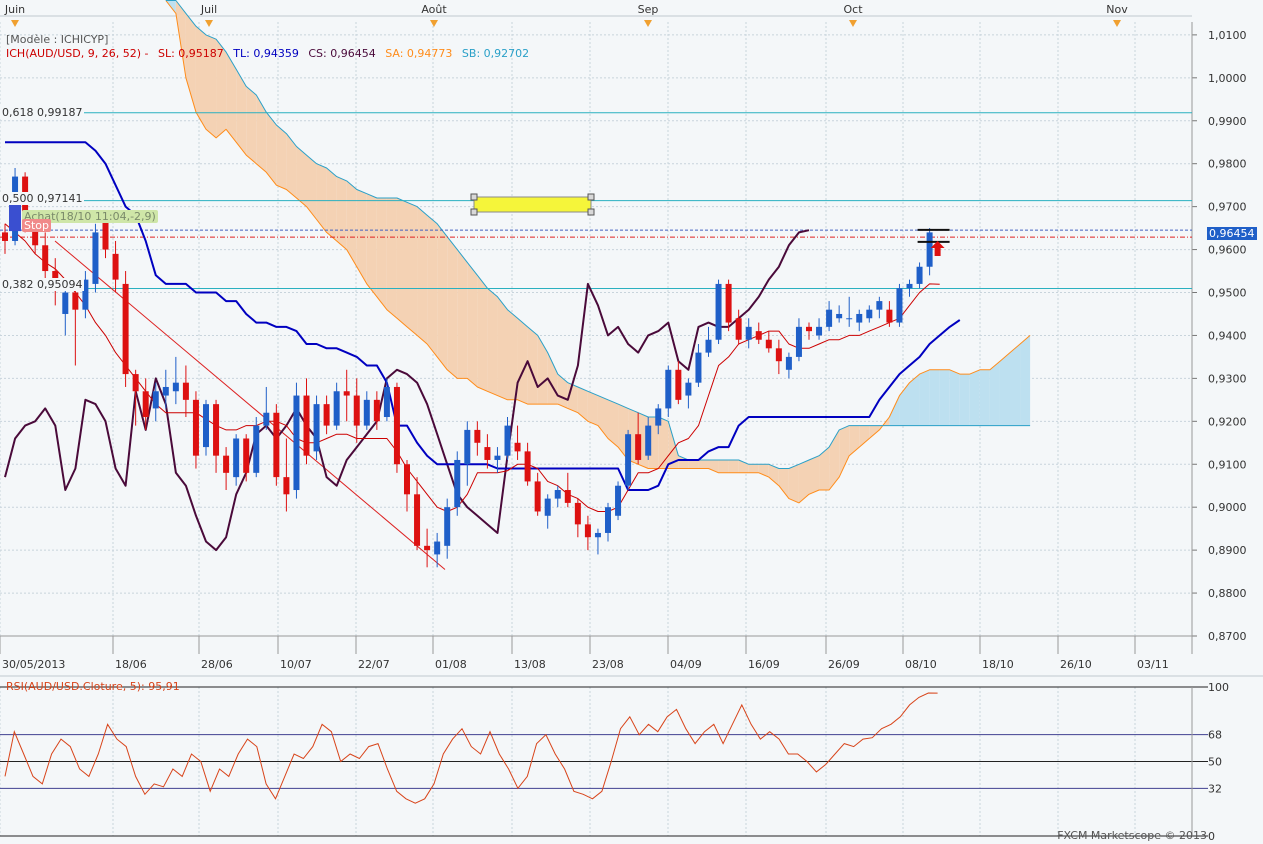  I want to click on rsi-y-tick-label: 0, so click(1211, 836).